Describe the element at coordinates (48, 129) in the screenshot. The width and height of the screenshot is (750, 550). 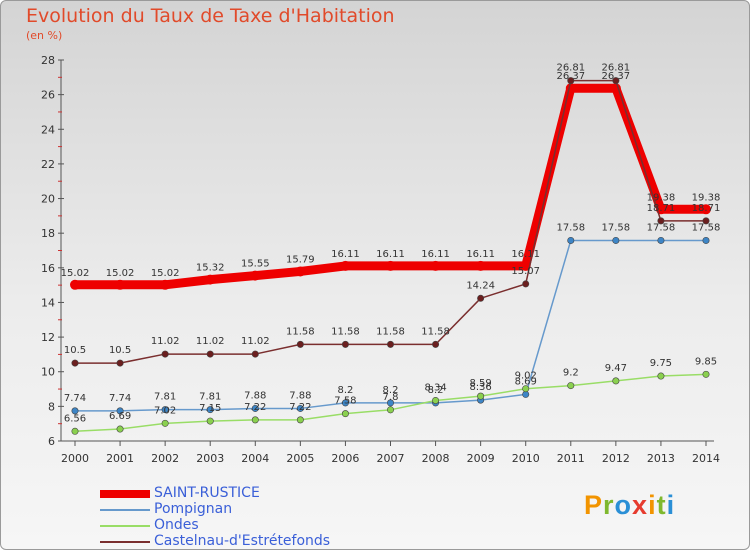
I see `y-tick-label: 24` at that location.